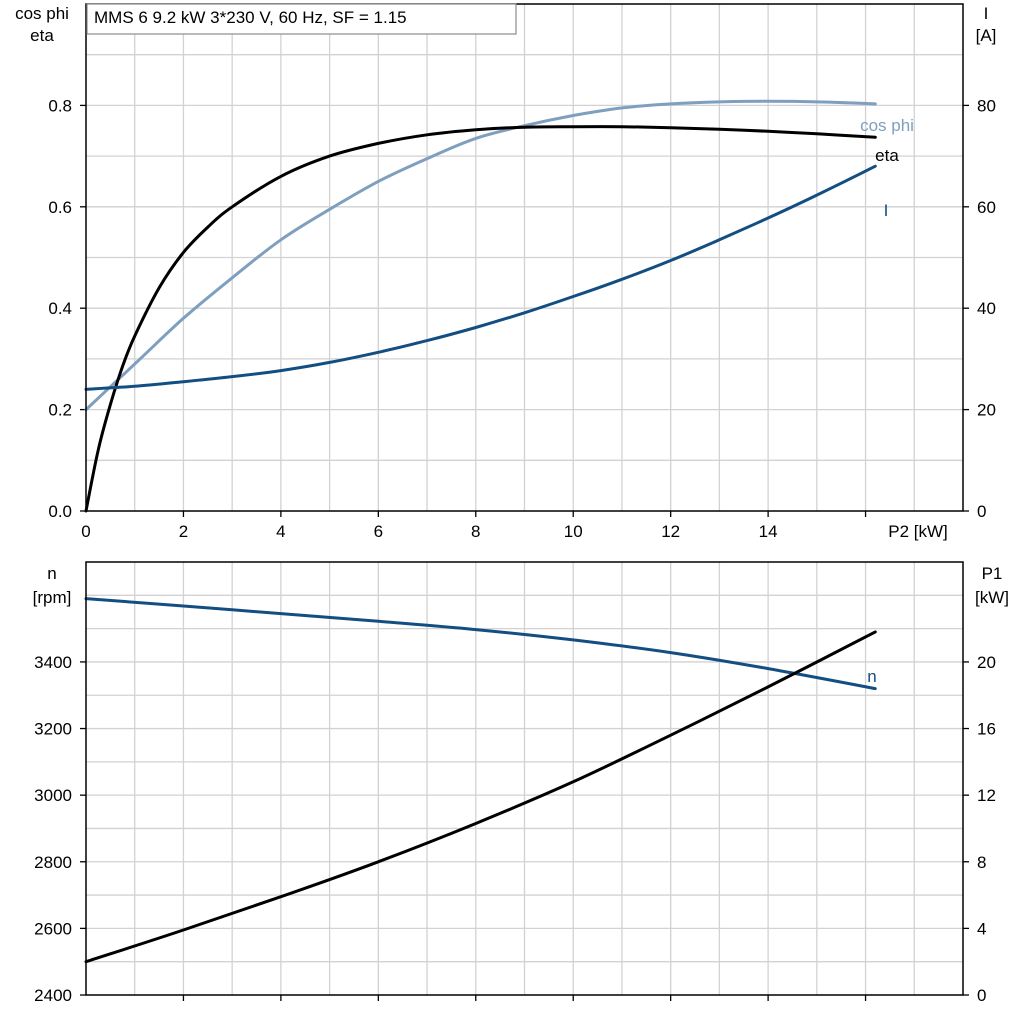 This screenshot has height=1029, width=1024. Describe the element at coordinates (53, 995) in the screenshot. I see `bottom-ytick-label-left-2400: 2400` at that location.